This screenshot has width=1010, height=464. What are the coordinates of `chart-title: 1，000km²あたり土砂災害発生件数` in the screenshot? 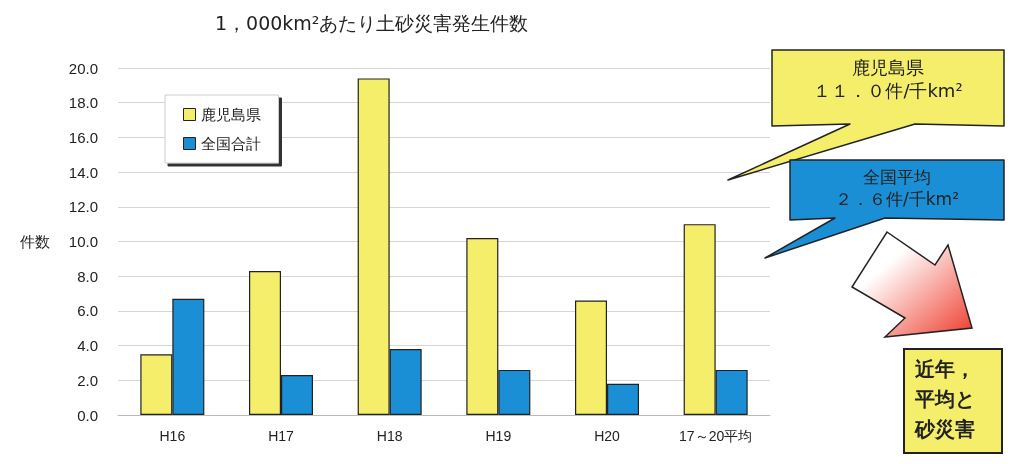 It's located at (372, 22).